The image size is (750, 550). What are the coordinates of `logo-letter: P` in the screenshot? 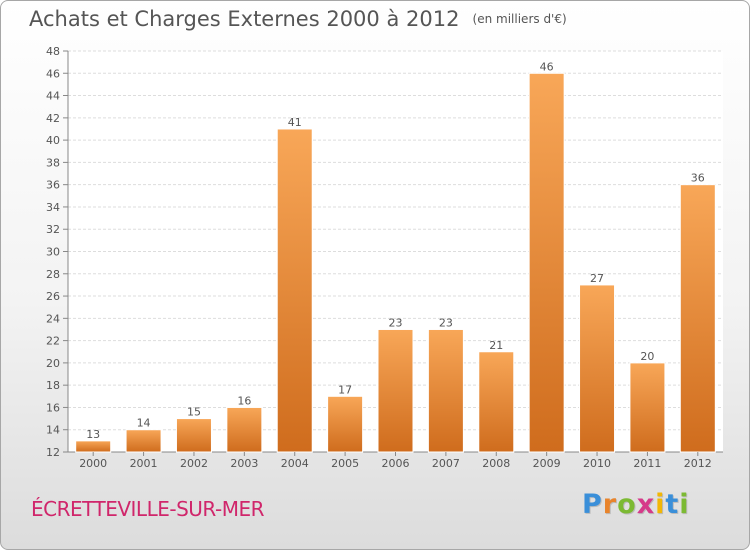 It's located at (592, 504).